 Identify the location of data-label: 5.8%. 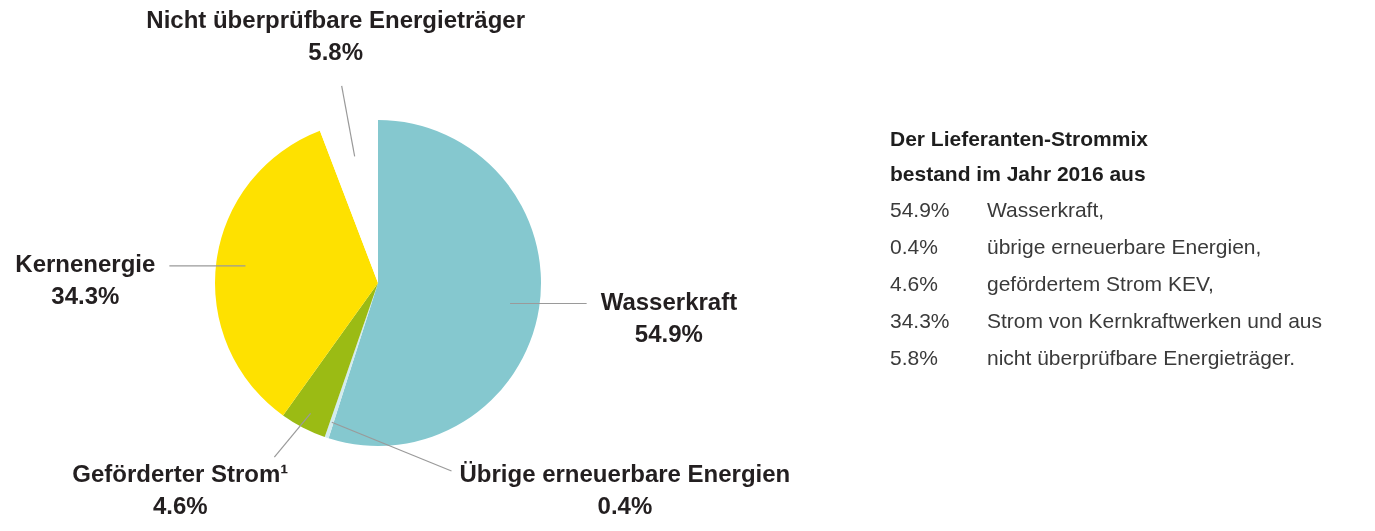
(336, 52).